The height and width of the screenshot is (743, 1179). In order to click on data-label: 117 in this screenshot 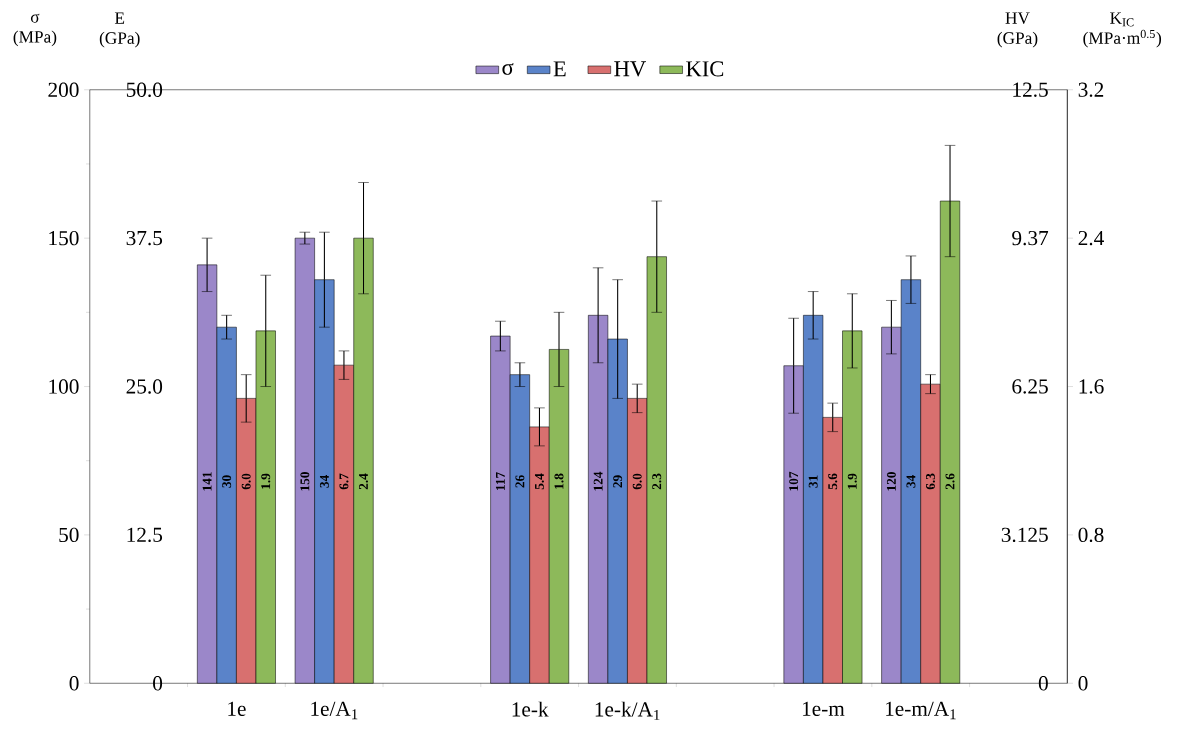, I will do `click(500, 481)`.